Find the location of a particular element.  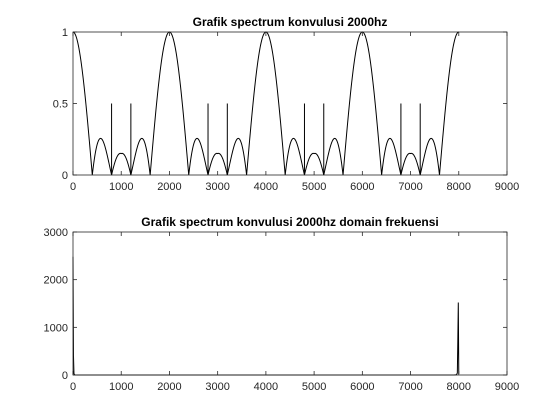

top-xtick-label: 7000 is located at coordinates (410, 187).